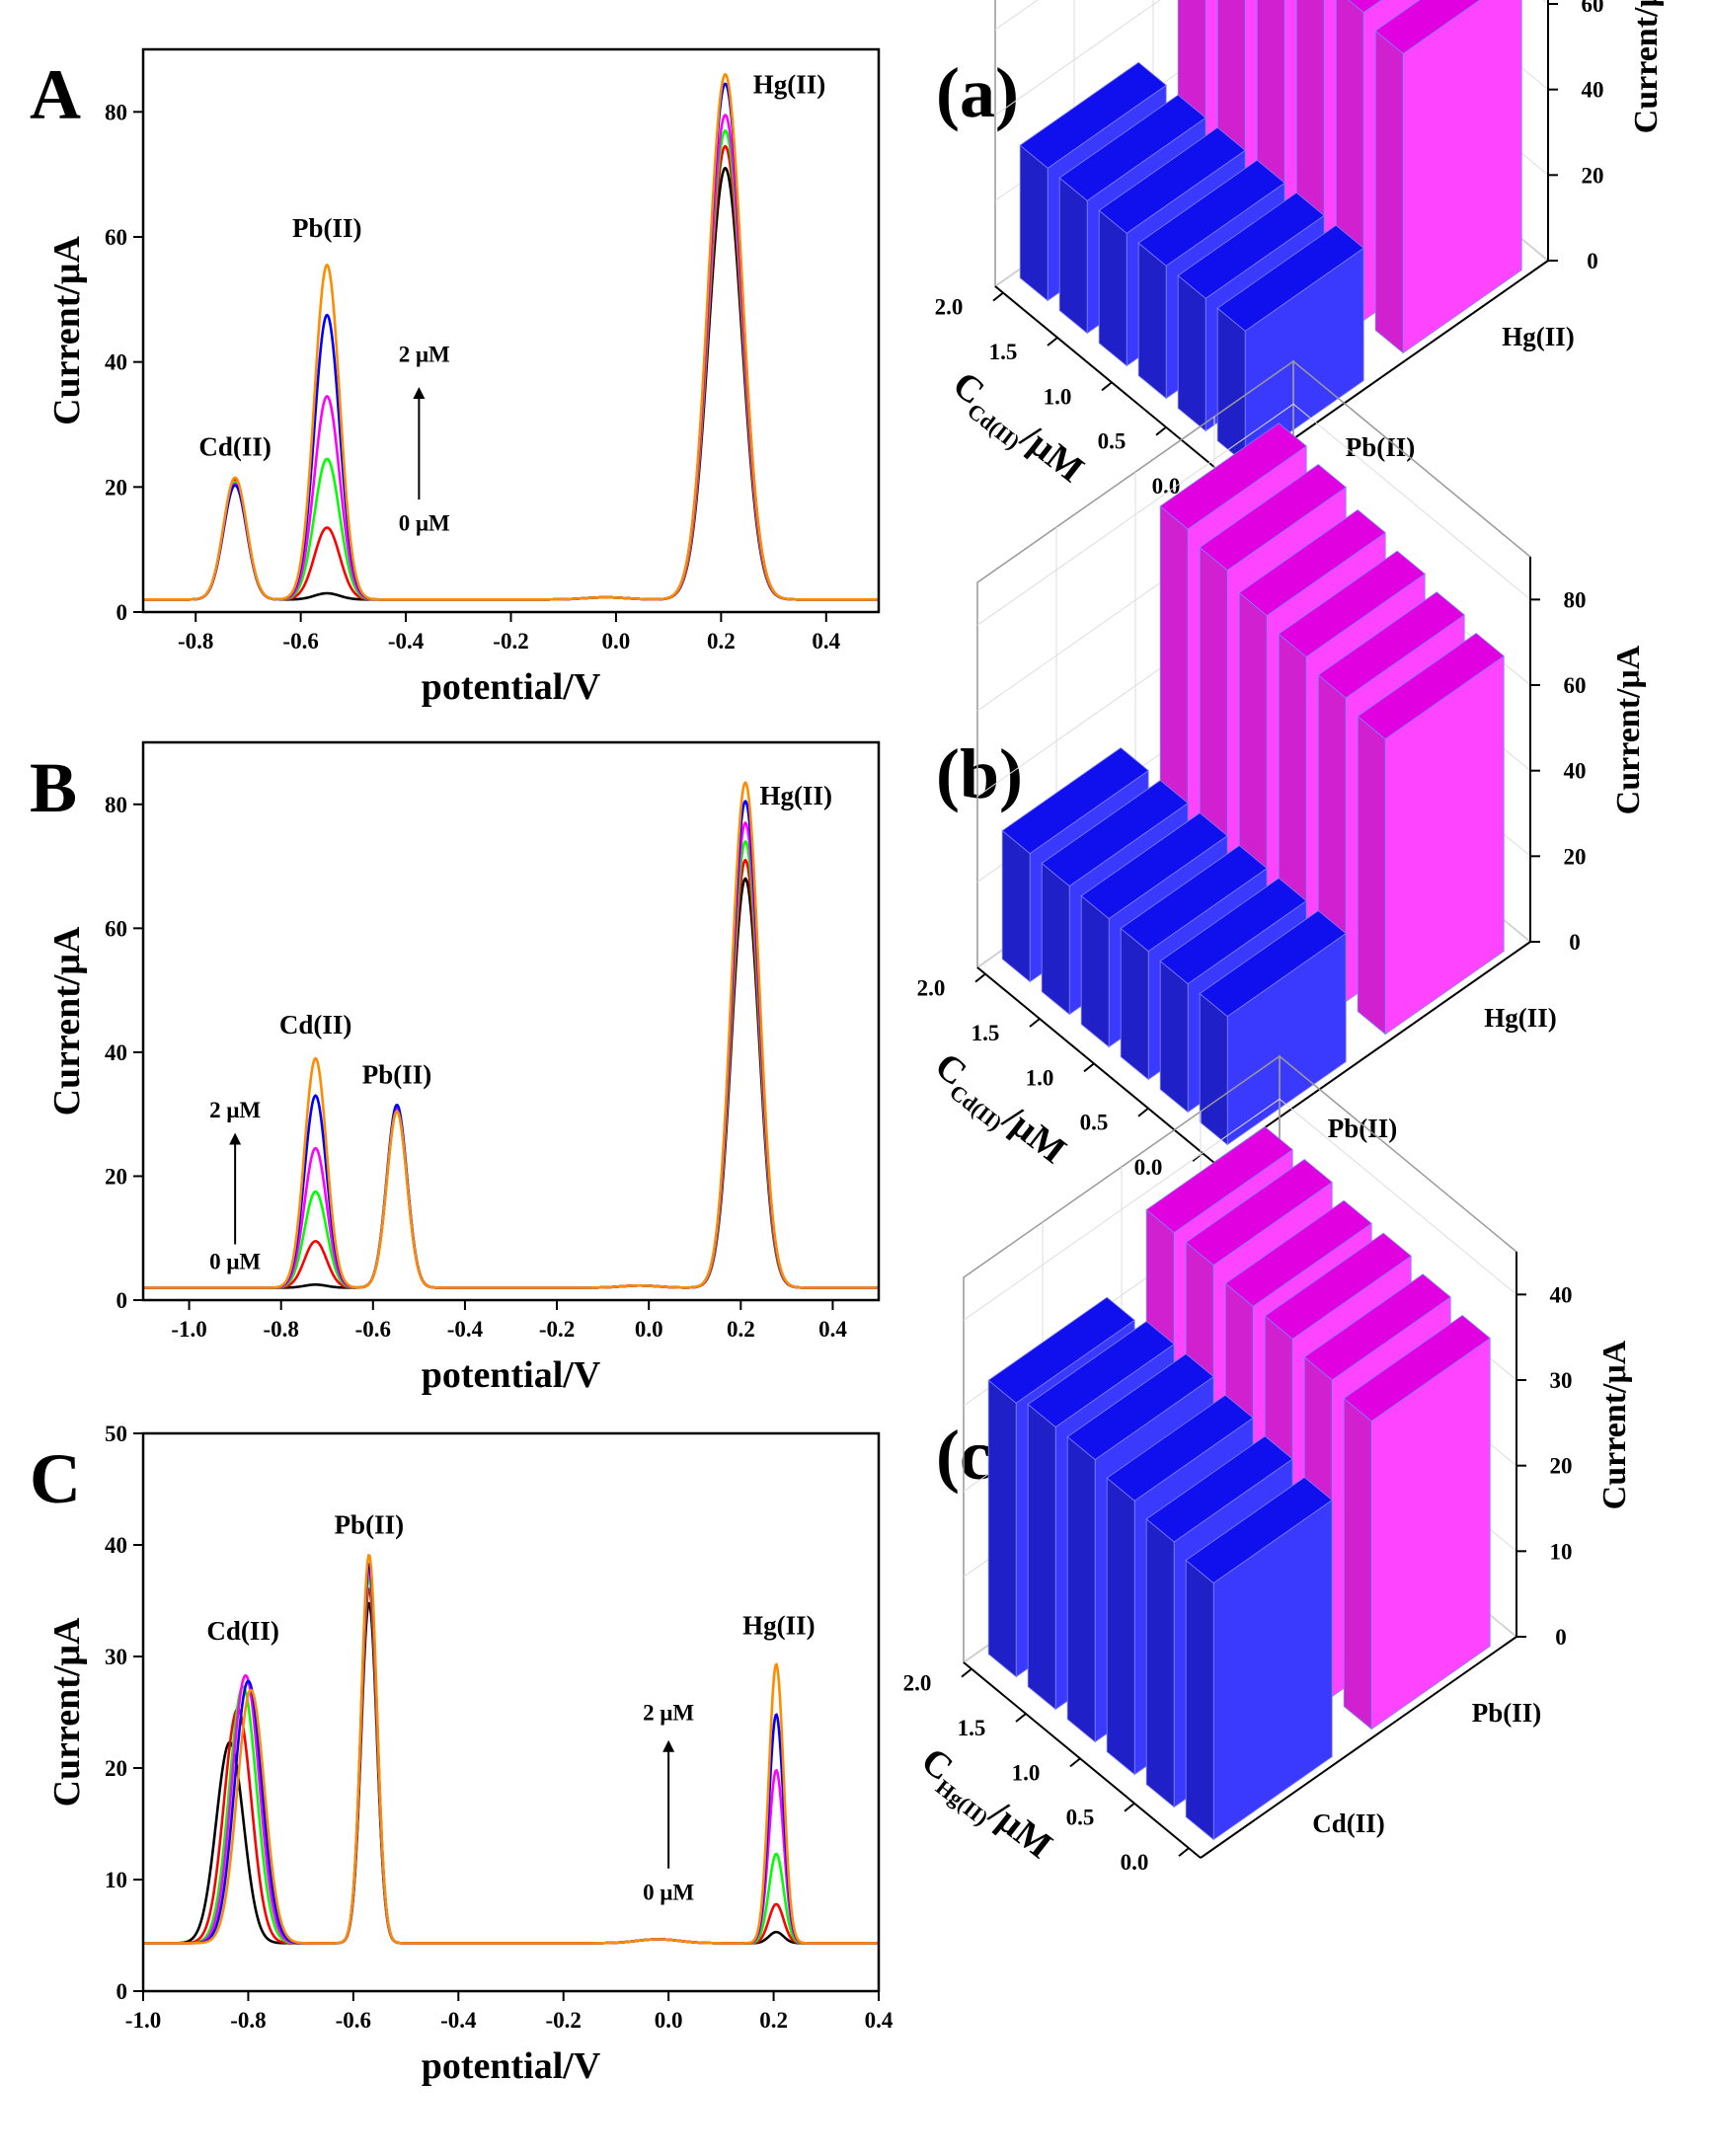 Image resolution: width=1710 pixels, height=2156 pixels. Describe the element at coordinates (511, 687) in the screenshot. I see `x-axis-label-A: potential/V` at that location.